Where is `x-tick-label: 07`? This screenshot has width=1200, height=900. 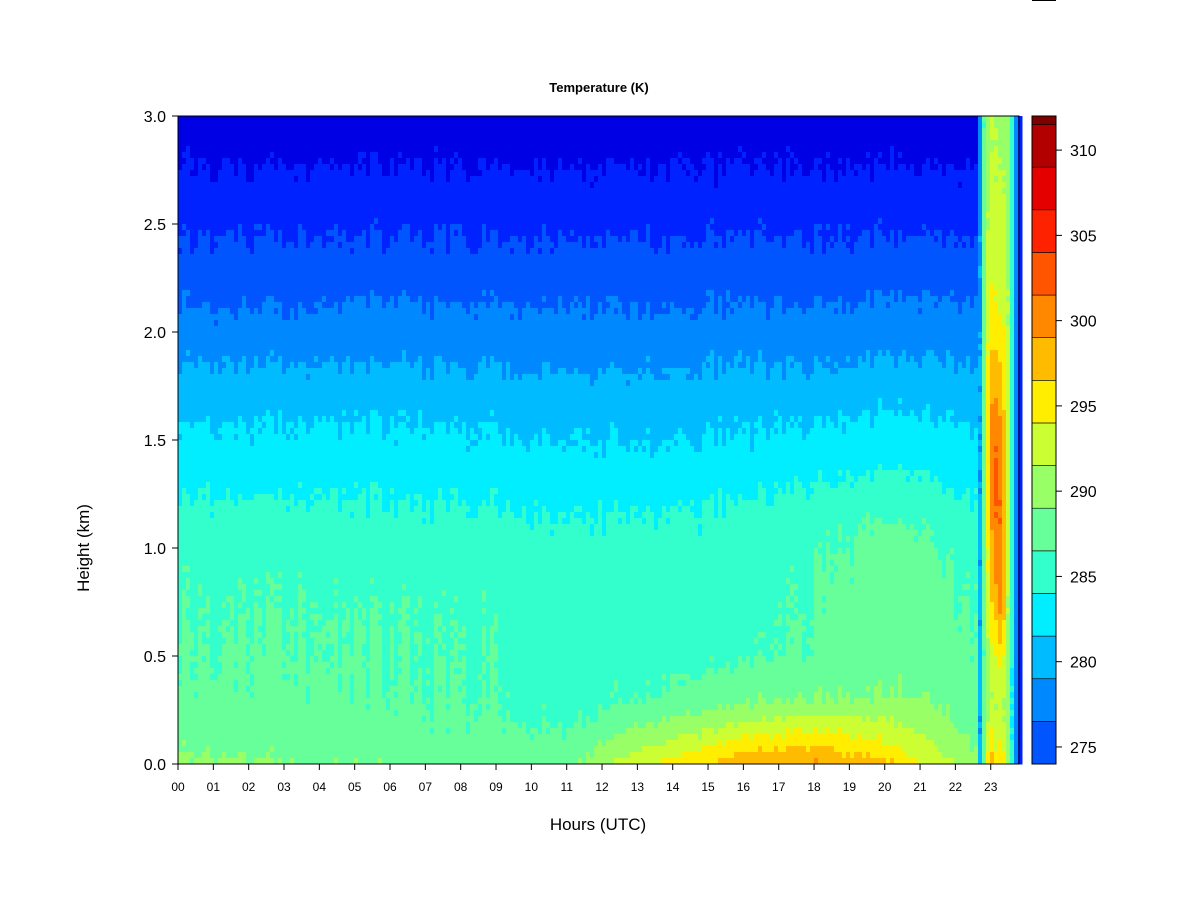 x-tick-label: 07 is located at coordinates (426, 787).